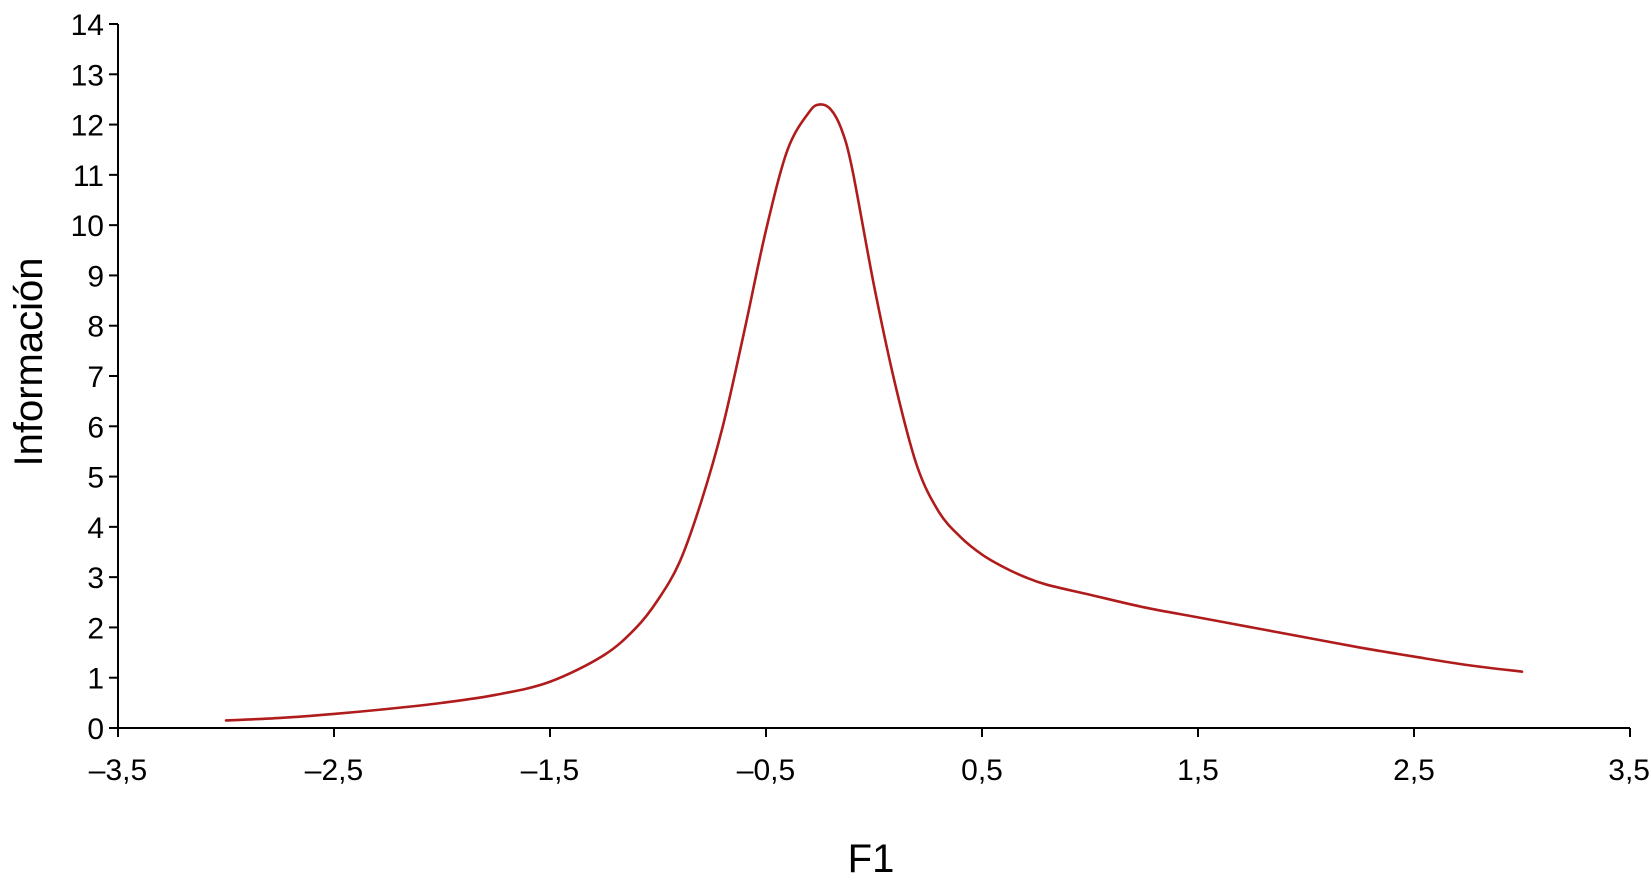 The image size is (1651, 882). I want to click on x-tick-label: –2,5, so click(334, 770).